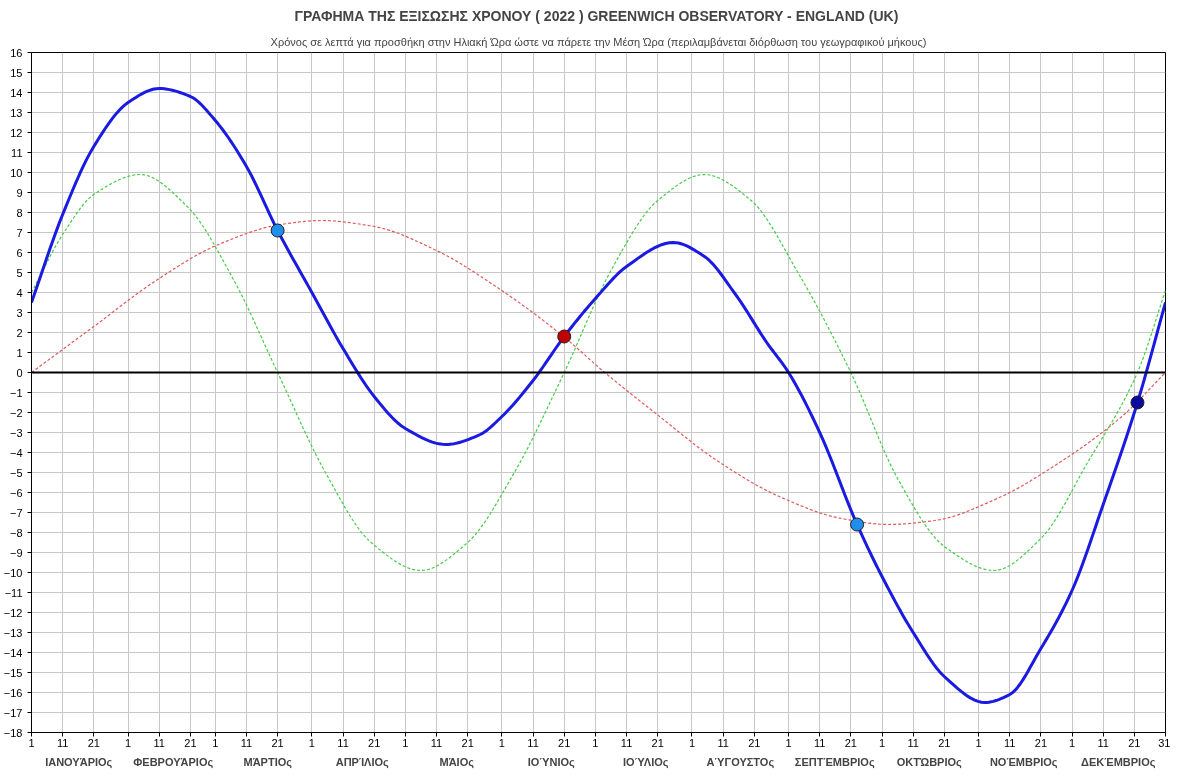 The width and height of the screenshot is (1179, 776). I want to click on y-tick-label: −11, so click(13, 592).